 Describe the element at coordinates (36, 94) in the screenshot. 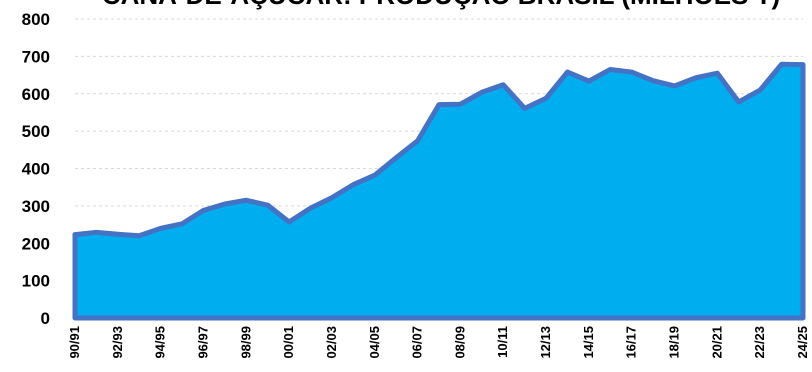

I see `y-tick-label: 600` at that location.